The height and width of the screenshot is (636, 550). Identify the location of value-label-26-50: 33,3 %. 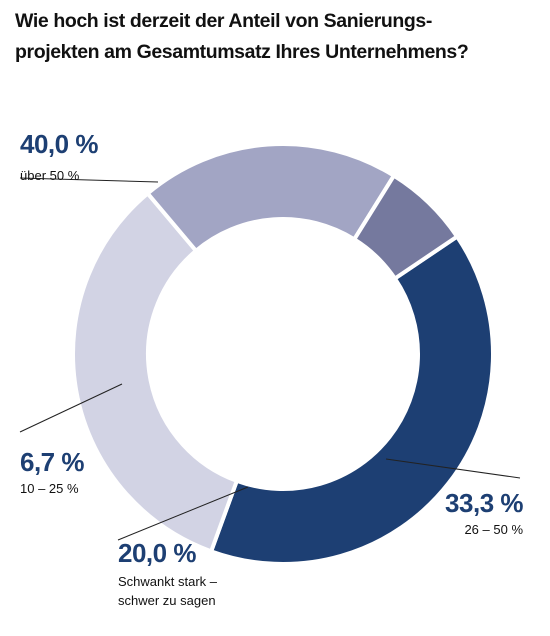
(484, 503).